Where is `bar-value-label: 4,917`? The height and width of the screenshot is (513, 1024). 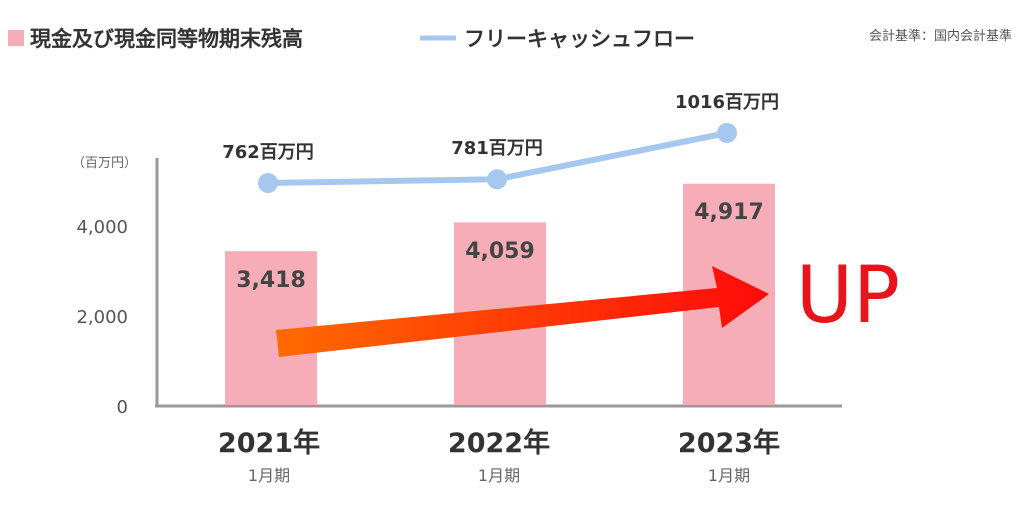 bar-value-label: 4,917 is located at coordinates (729, 212).